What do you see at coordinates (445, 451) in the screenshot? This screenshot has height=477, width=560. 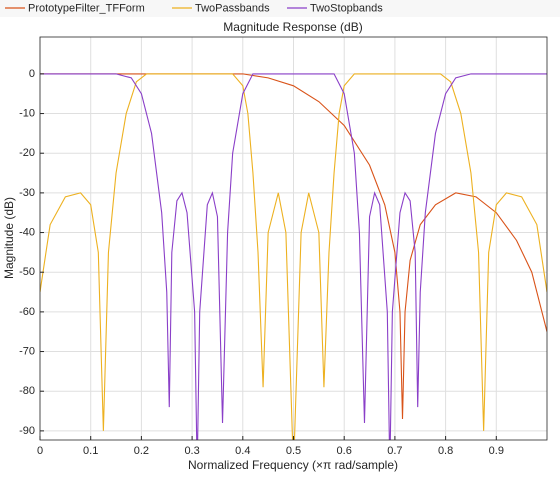 I see `x-tick-label: 0.8` at bounding box center [445, 451].